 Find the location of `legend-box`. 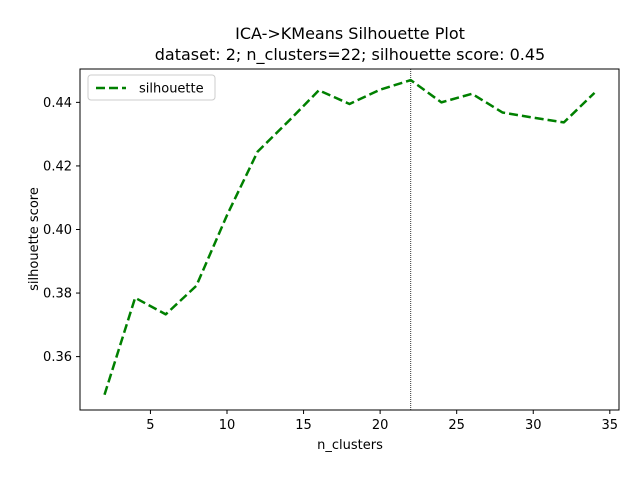

legend-box is located at coordinates (151, 87).